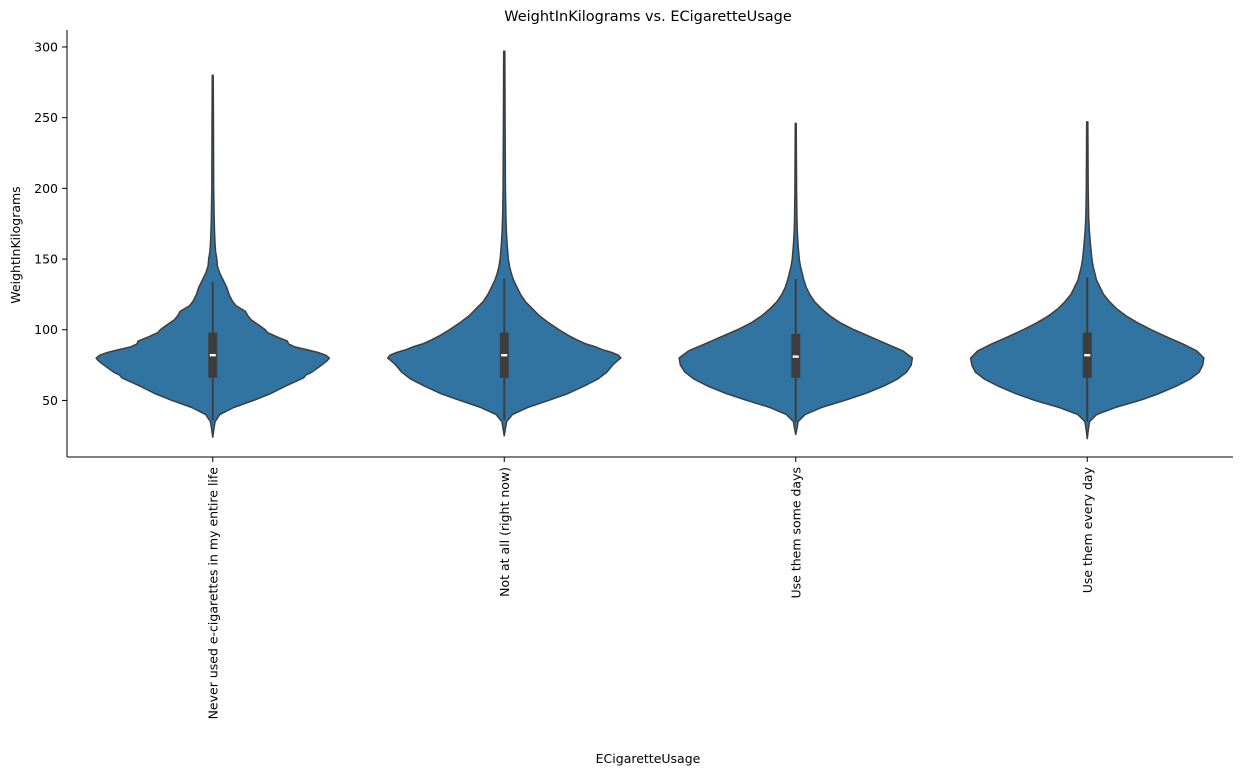 The image size is (1258, 776). What do you see at coordinates (50, 223) in the screenshot?
I see `y-axis: 50 100 150 200 250 300` at bounding box center [50, 223].